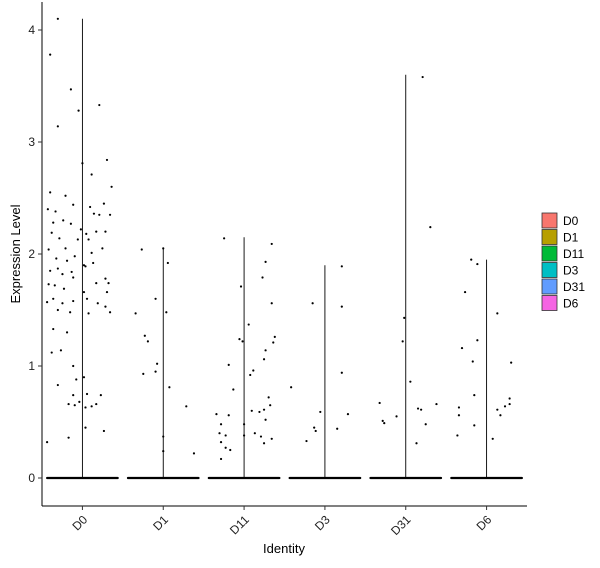 This screenshot has height=568, width=600. What do you see at coordinates (484, 522) in the screenshot?
I see `x-tick-label: D6` at bounding box center [484, 522].